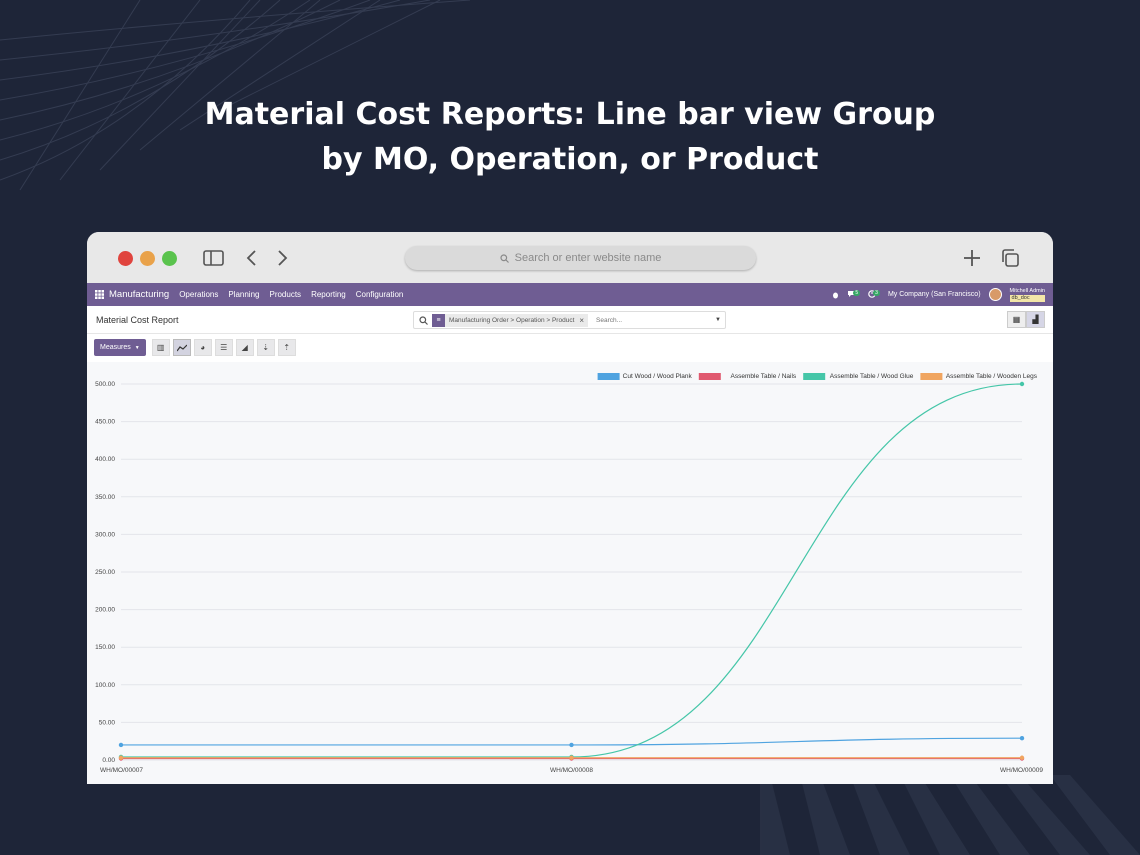 This screenshot has height=855, width=1140. What do you see at coordinates (1027, 290) in the screenshot?
I see `user-name: Mitchell Admin` at bounding box center [1027, 290].